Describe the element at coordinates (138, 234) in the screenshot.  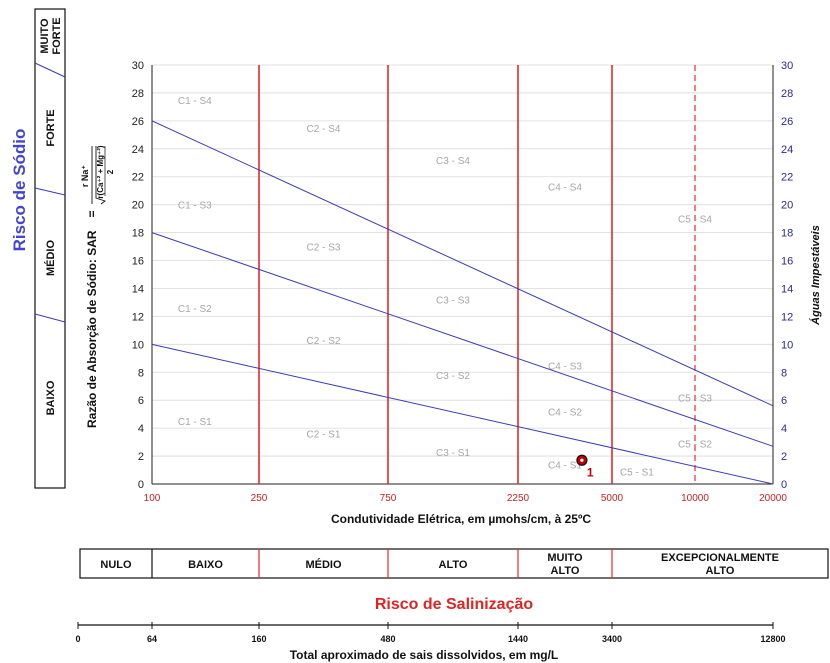
I see `y-tick-left: 18` at that location.